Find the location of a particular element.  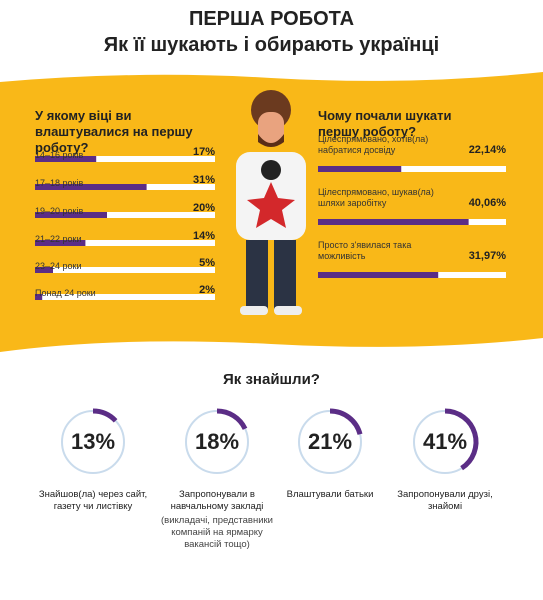

donut-value-label: 41% is located at coordinates (445, 441).